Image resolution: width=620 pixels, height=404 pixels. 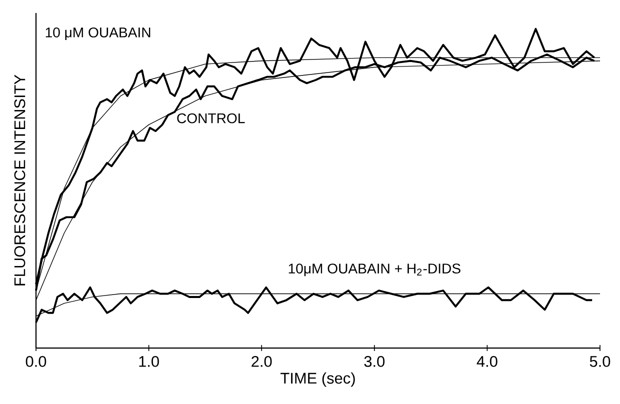 I want to click on x-tick-label: 3.0, so click(x=374, y=361).